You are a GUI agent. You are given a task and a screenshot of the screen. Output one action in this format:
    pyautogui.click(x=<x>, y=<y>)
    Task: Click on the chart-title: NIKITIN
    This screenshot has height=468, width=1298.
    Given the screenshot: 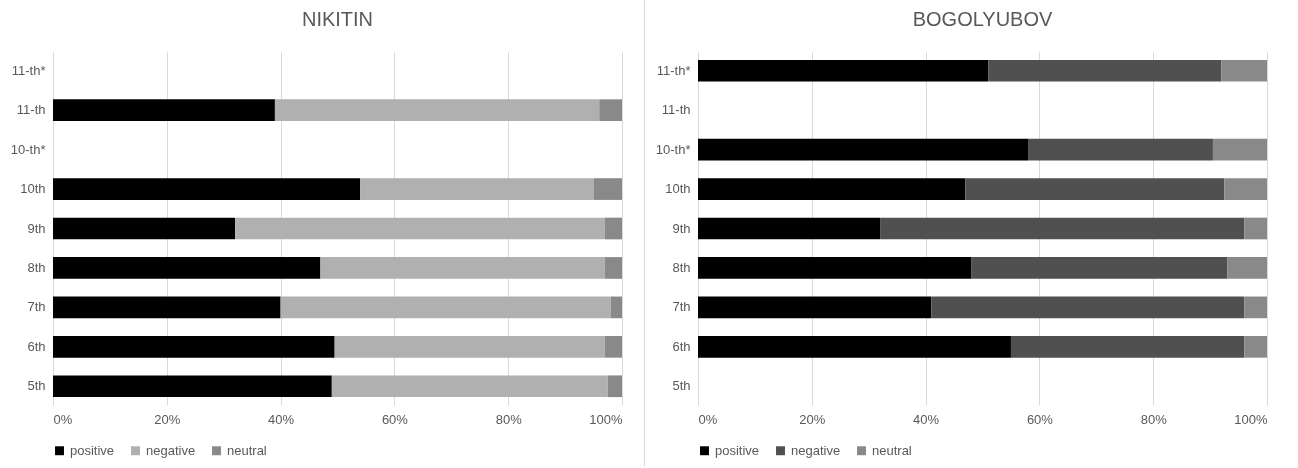 What is the action you would take?
    pyautogui.click(x=337, y=19)
    